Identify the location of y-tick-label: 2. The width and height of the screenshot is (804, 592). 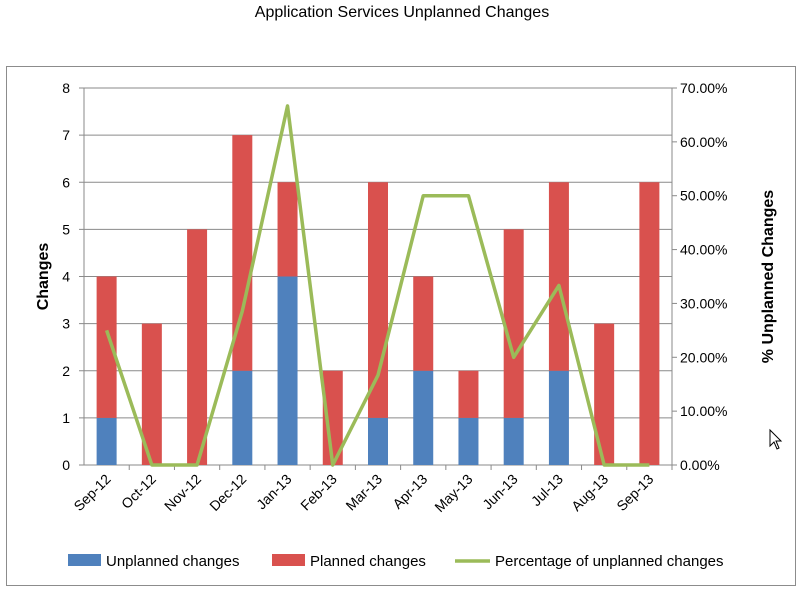
(66, 371).